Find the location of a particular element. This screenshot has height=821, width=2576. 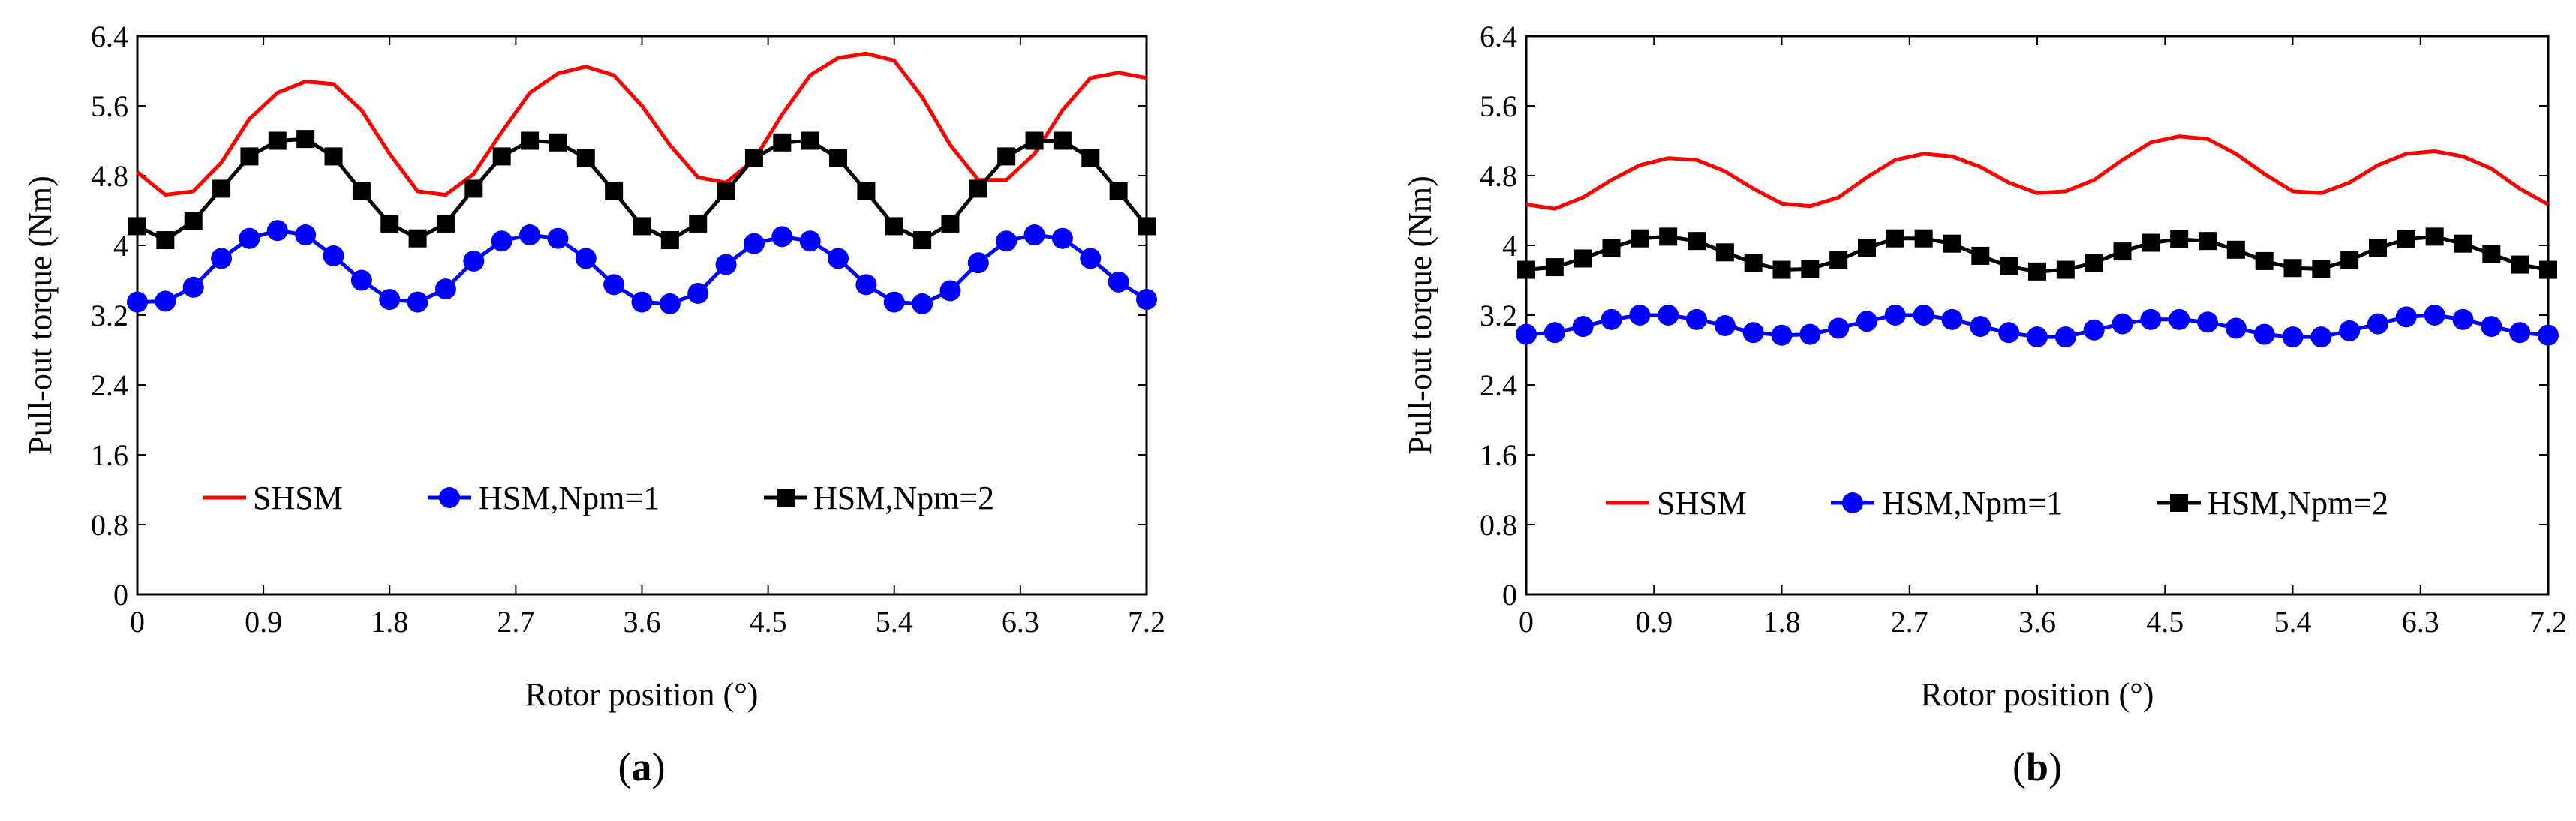

y-tick-label: 0.8 is located at coordinates (109, 525).